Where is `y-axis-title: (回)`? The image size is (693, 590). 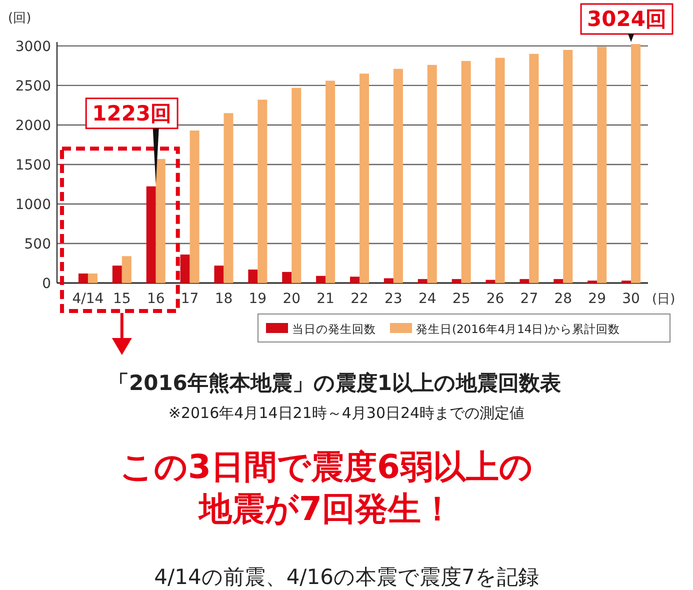 y-axis-title: (回) is located at coordinates (20, 18).